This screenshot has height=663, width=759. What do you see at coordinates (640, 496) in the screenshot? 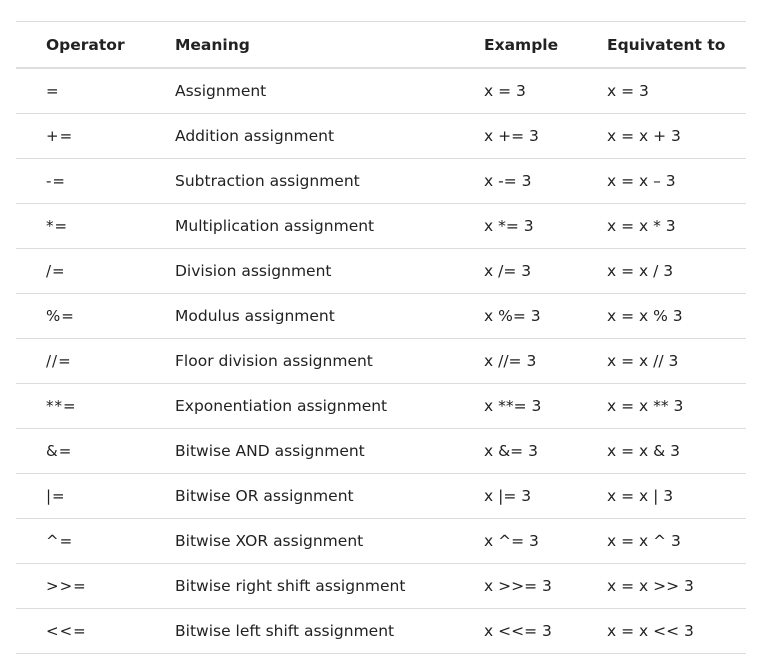
I see `equivalent-cell: x = x | 3` at bounding box center [640, 496].